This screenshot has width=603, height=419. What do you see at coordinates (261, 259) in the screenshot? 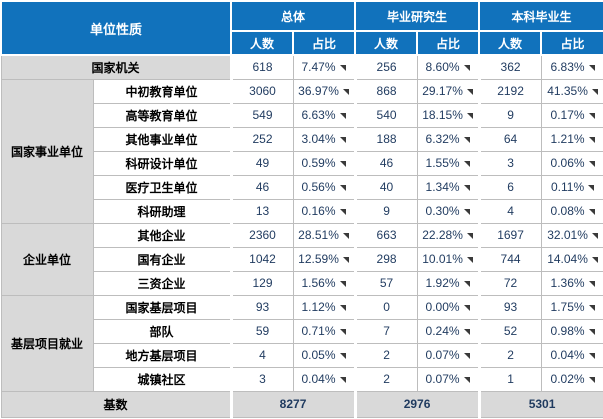
I see `count-cell: 1042` at bounding box center [261, 259].